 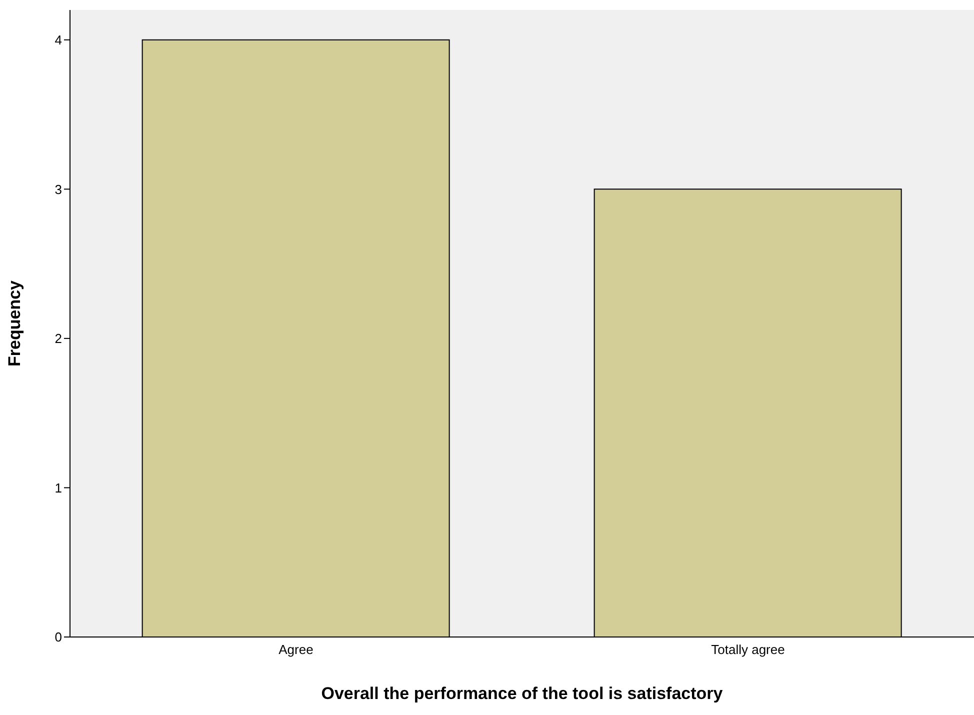 What do you see at coordinates (748, 650) in the screenshot?
I see `x-tick-label: Totally agree` at bounding box center [748, 650].